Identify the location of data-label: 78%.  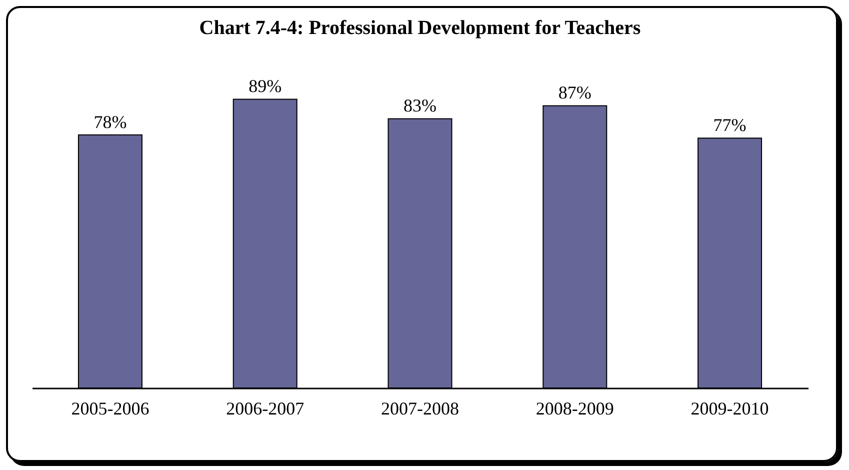
(110, 122).